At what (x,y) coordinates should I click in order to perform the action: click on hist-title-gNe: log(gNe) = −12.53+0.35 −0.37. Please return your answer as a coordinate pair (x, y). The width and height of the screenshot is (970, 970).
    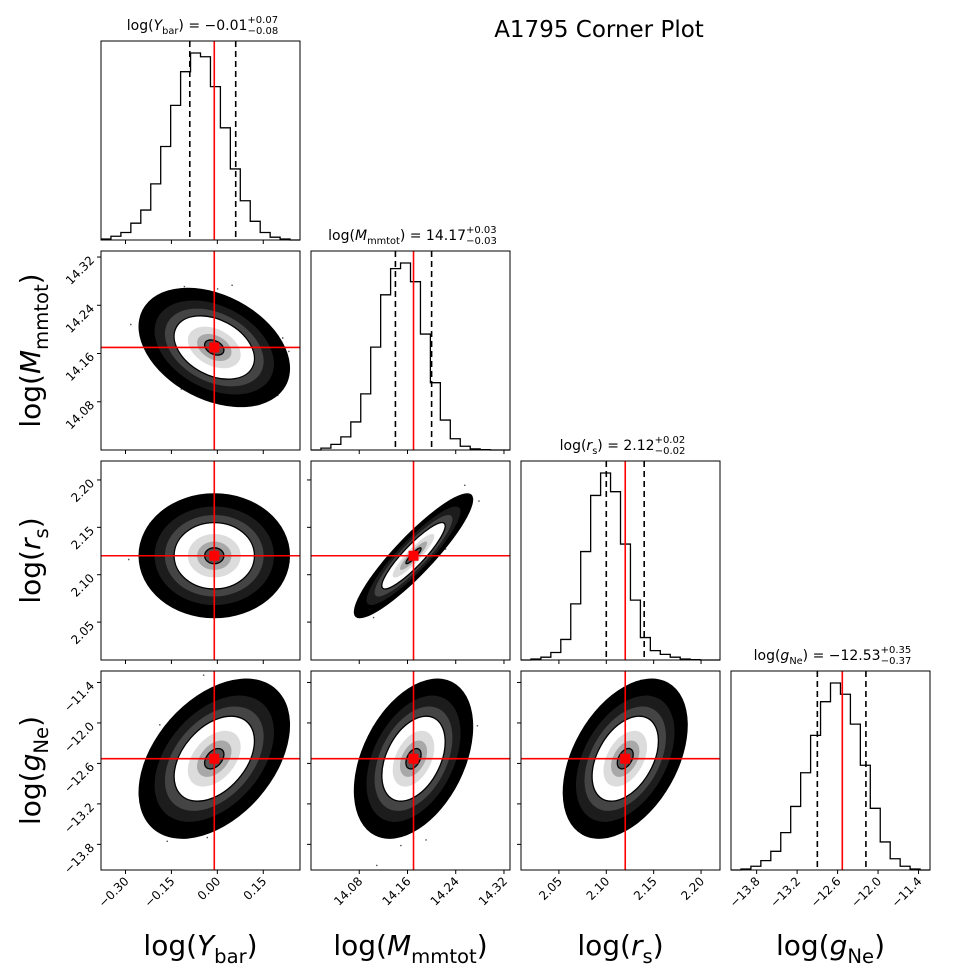
    Looking at the image, I should click on (833, 656).